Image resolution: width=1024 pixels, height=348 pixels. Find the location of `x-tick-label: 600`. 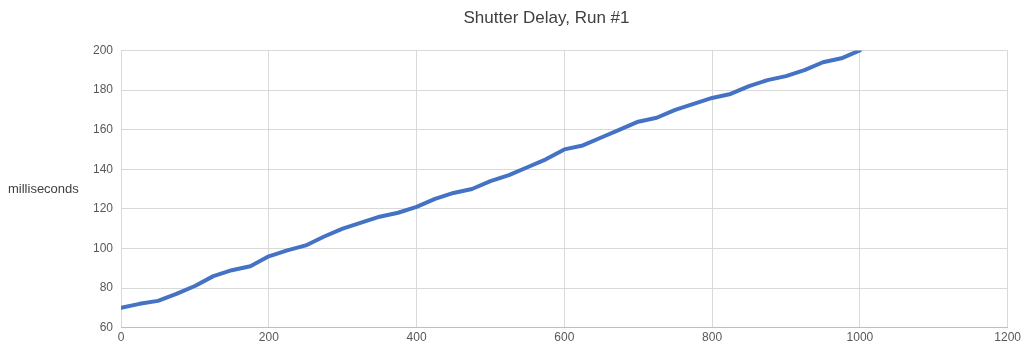

x-tick-label: 600 is located at coordinates (564, 337).